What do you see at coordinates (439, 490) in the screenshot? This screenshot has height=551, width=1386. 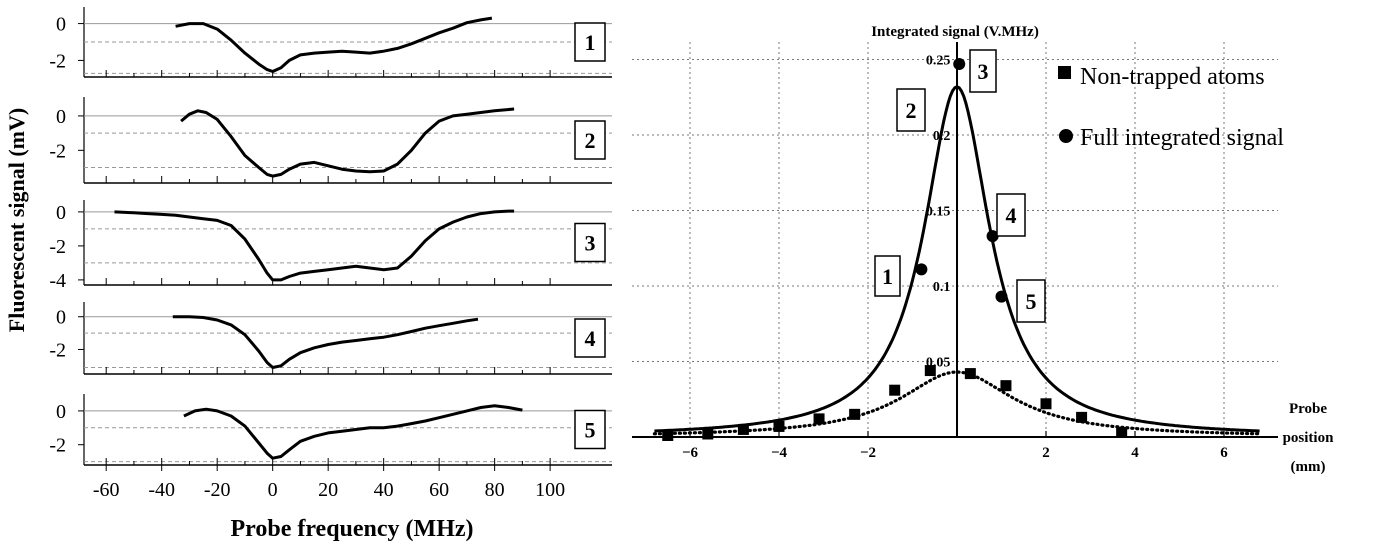 I see `x-tick-label: 60` at bounding box center [439, 490].